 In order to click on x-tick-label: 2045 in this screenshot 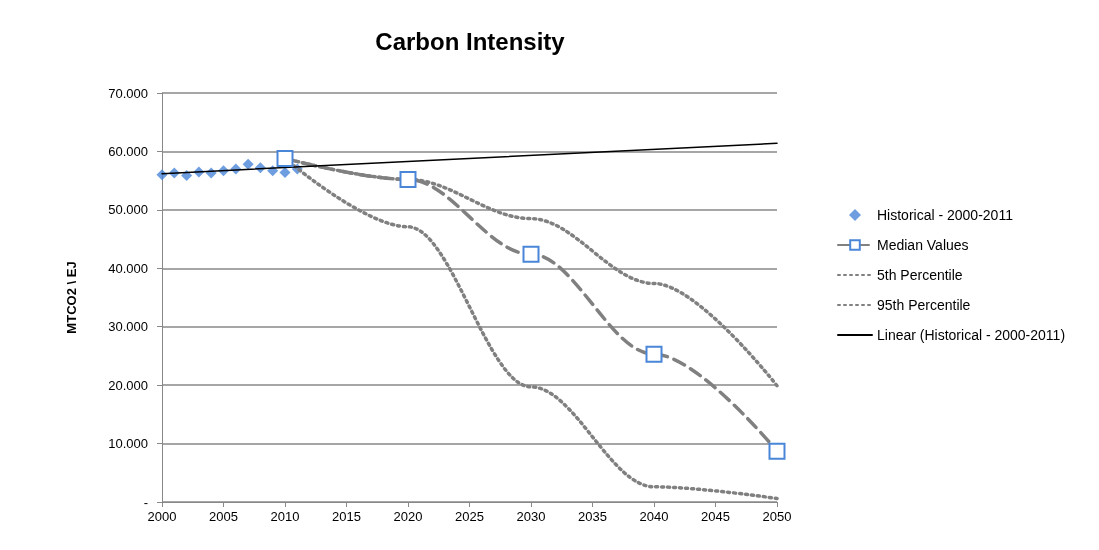, I will do `click(715, 516)`.